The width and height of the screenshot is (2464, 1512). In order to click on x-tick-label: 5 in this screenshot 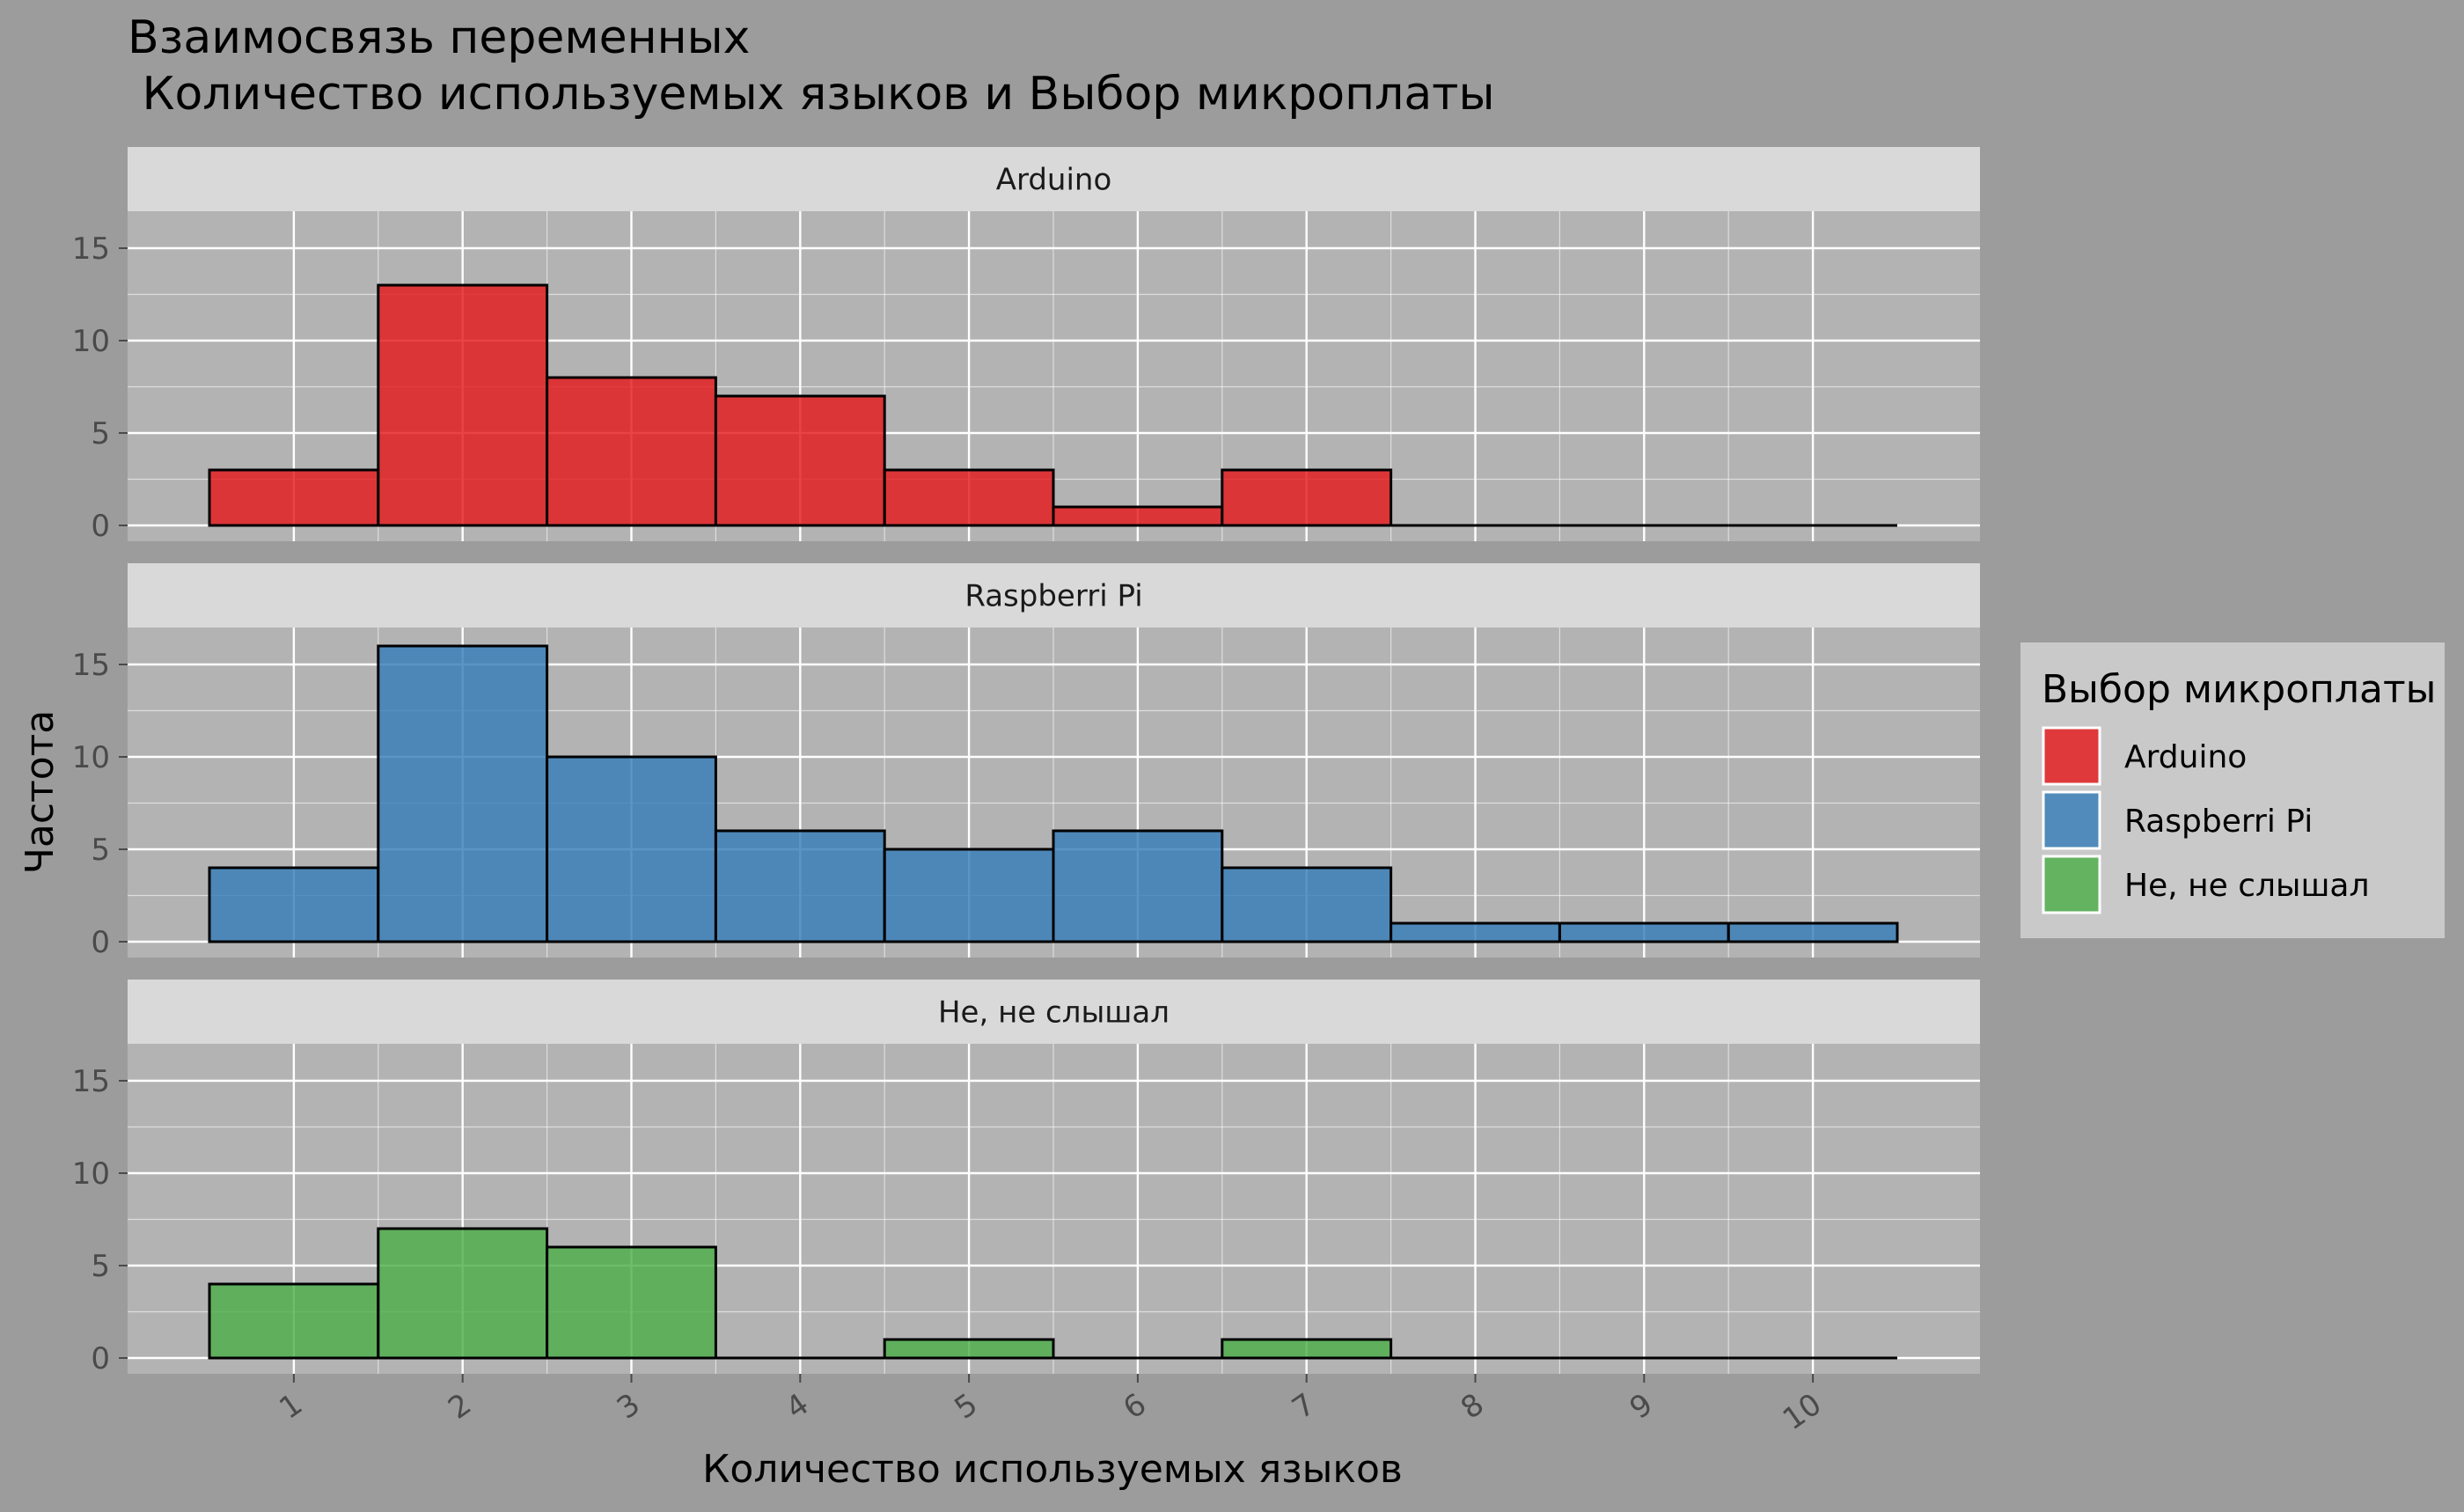, I will do `click(967, 1407)`.